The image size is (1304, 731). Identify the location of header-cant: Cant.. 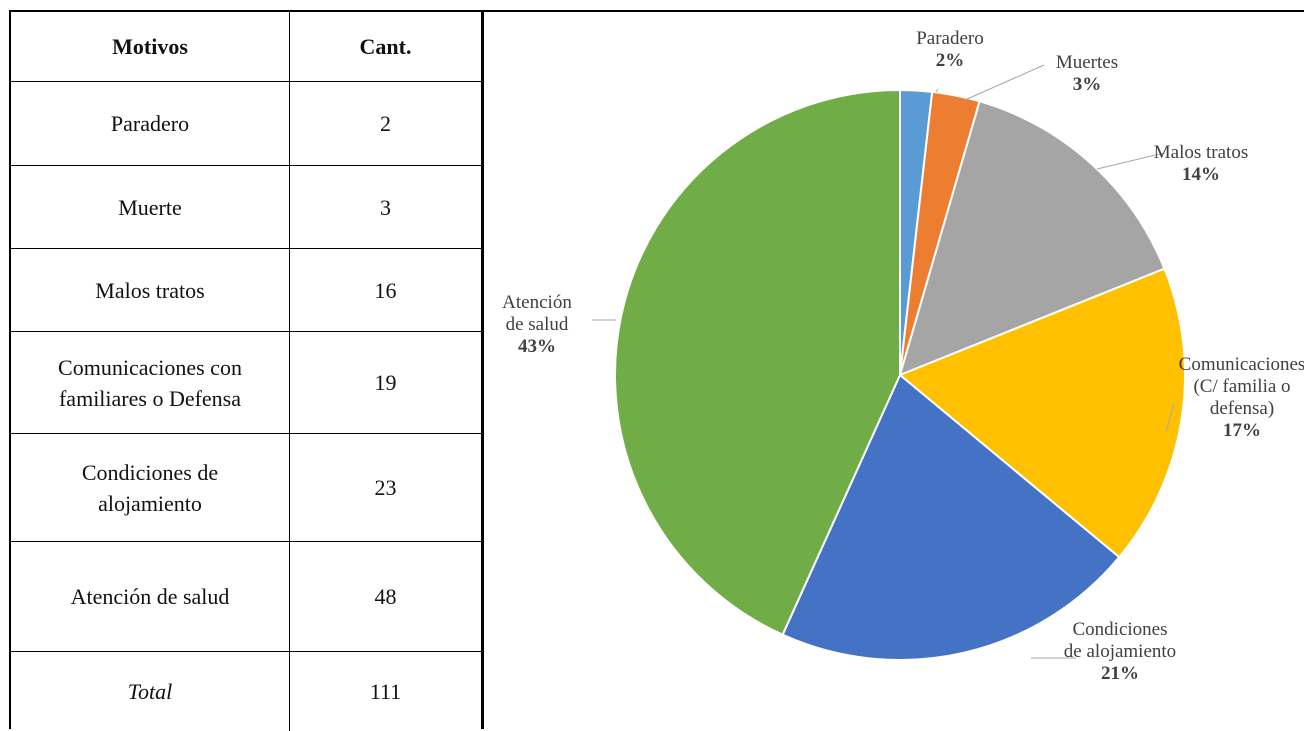
(385, 46).